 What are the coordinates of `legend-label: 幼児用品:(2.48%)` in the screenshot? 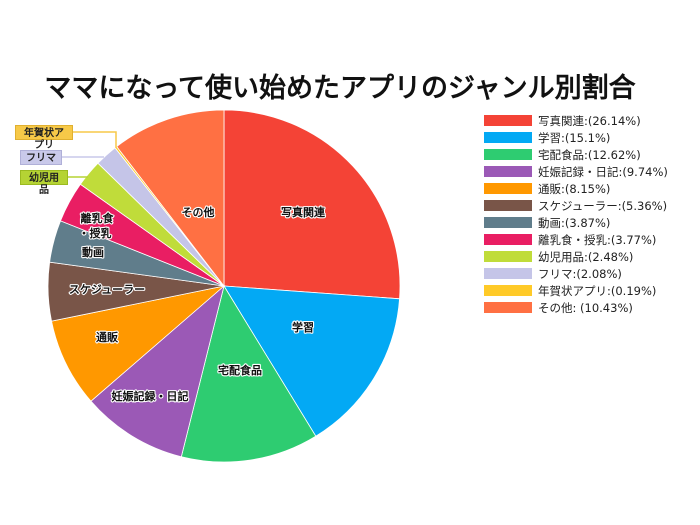 It's located at (586, 256).